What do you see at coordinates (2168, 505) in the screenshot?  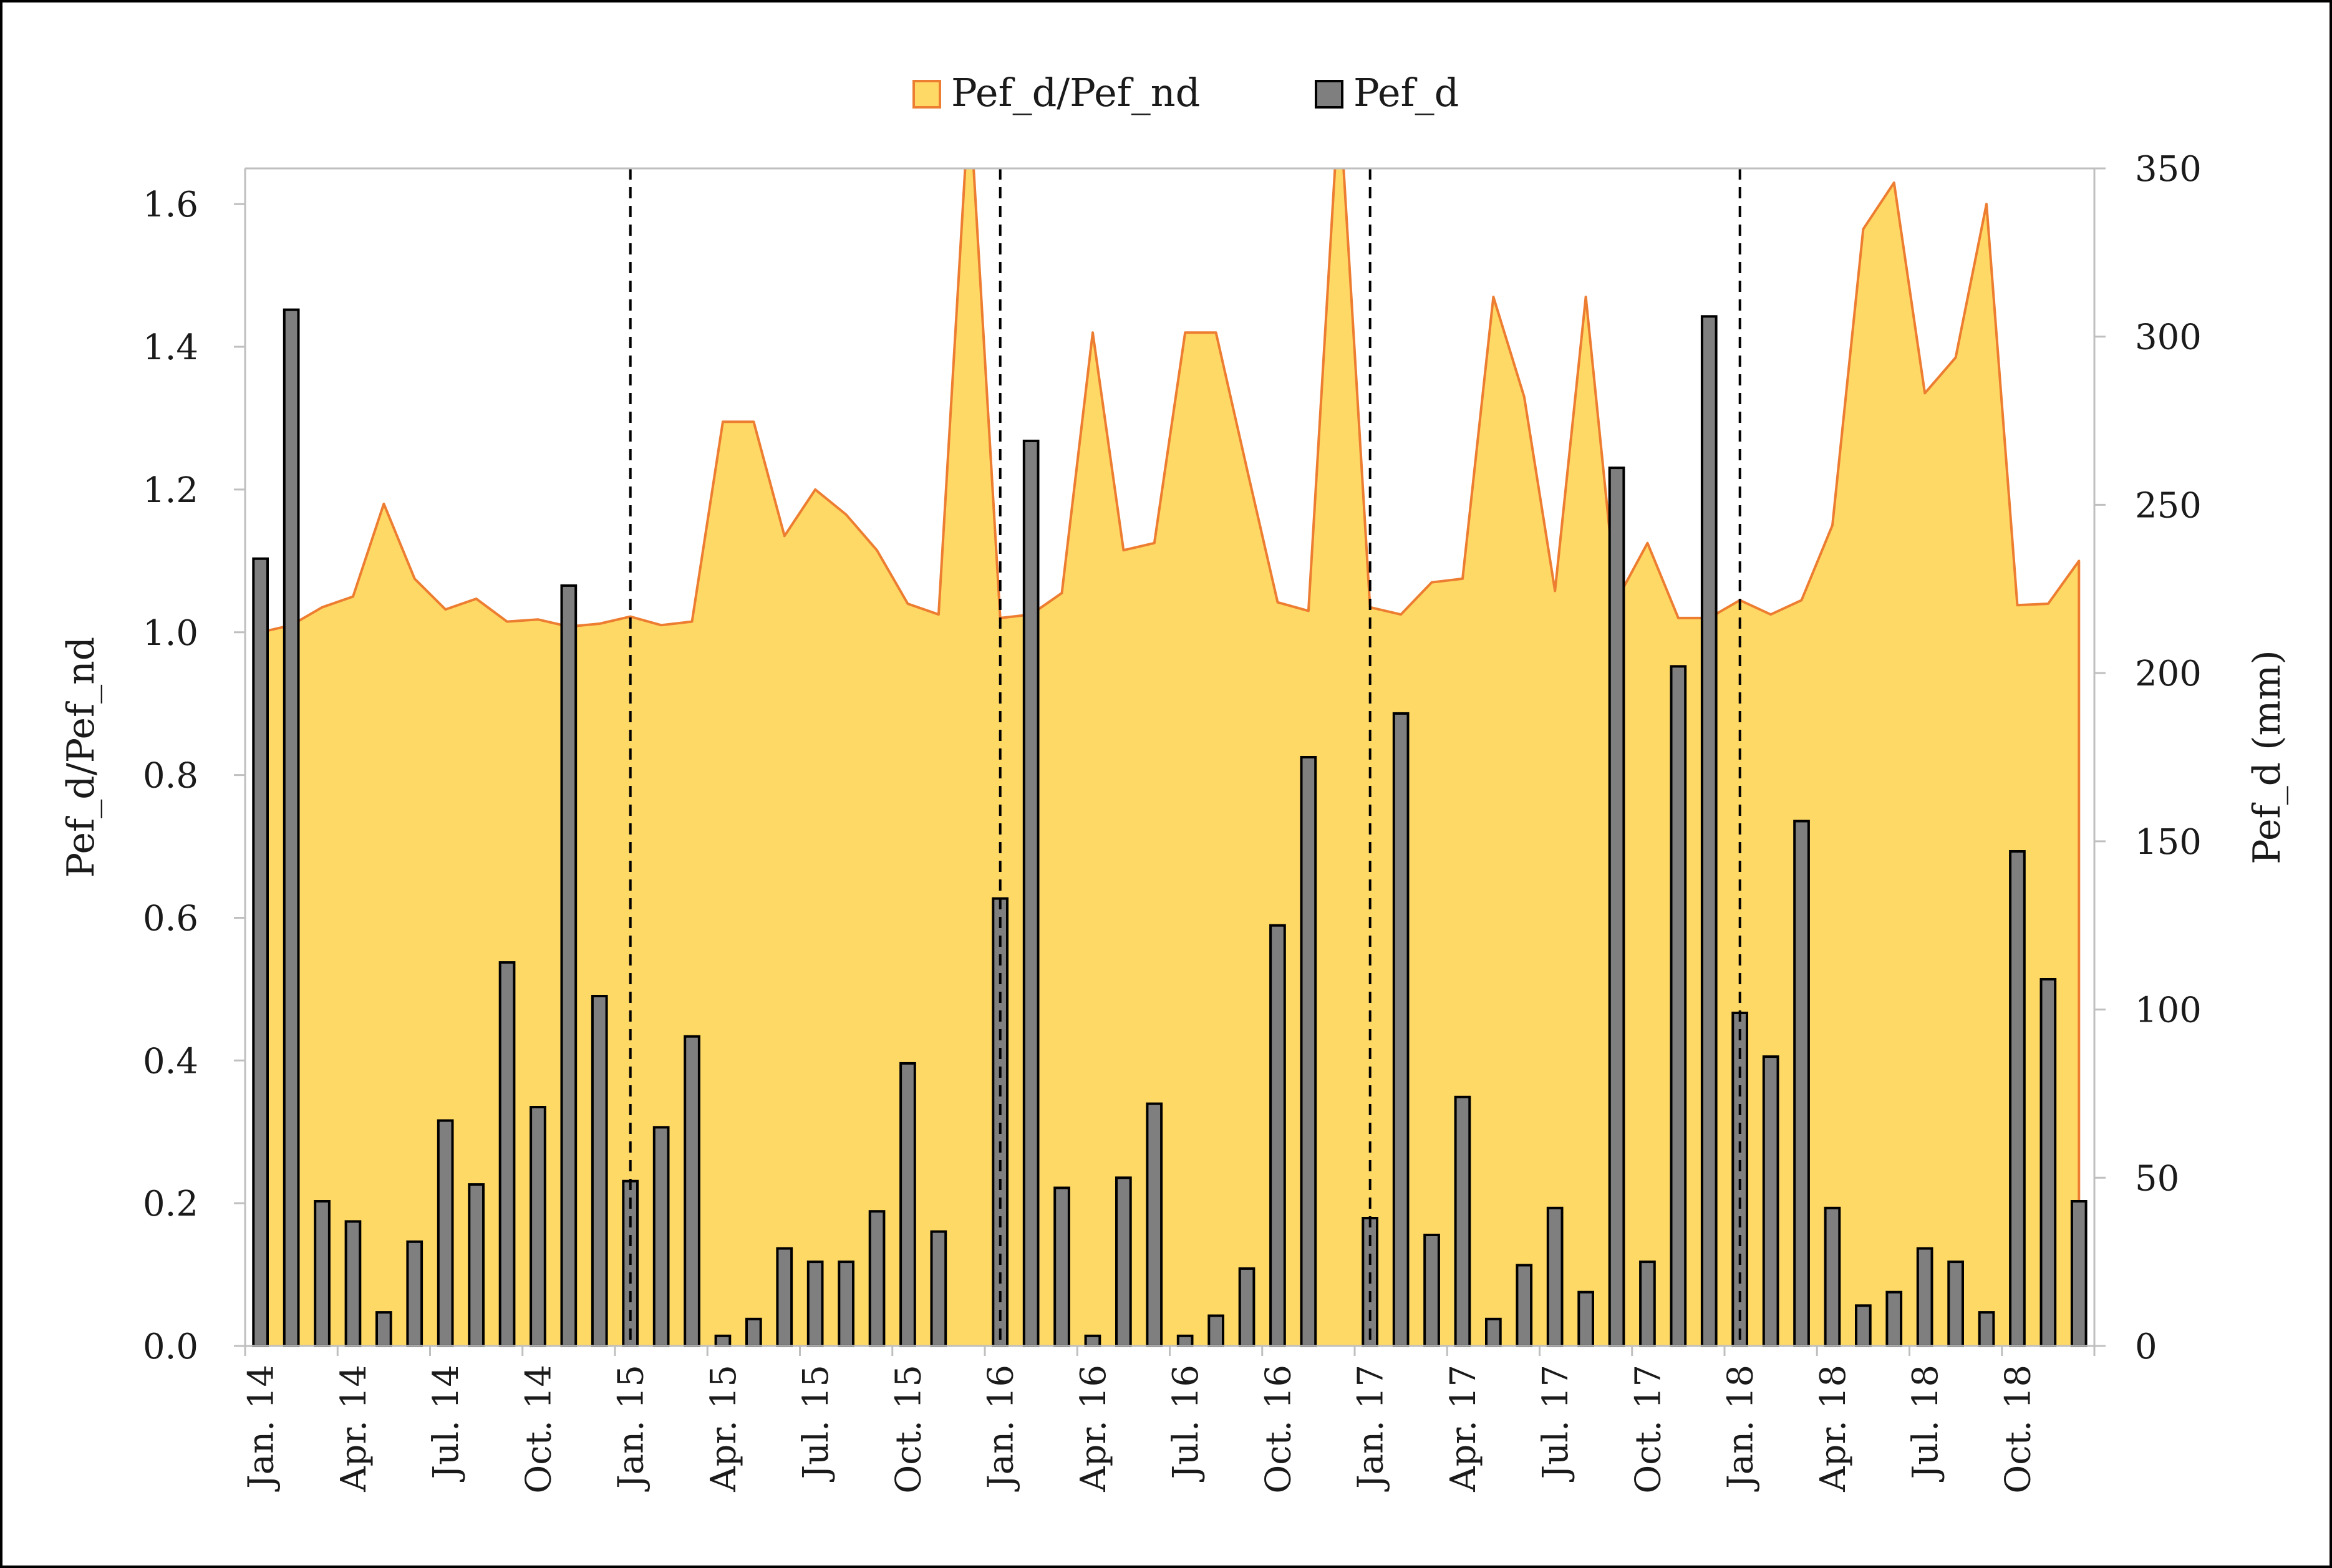 I see `right-tick-label: 250` at bounding box center [2168, 505].